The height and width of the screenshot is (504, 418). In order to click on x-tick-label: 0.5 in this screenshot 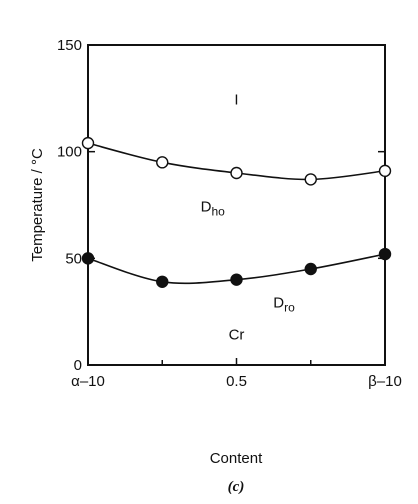, I will do `click(236, 381)`.